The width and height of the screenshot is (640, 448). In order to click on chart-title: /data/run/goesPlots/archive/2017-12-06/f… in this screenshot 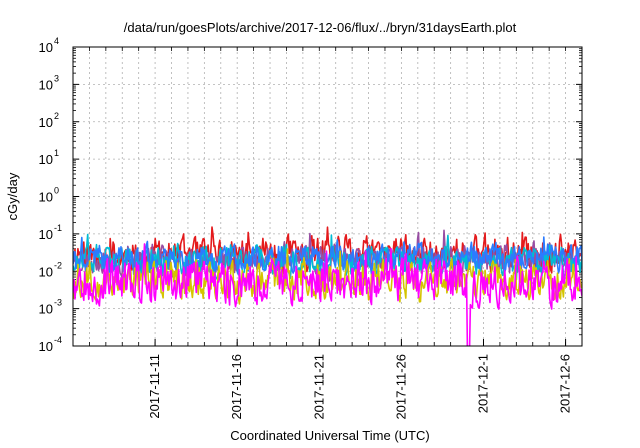, I will do `click(320, 27)`.